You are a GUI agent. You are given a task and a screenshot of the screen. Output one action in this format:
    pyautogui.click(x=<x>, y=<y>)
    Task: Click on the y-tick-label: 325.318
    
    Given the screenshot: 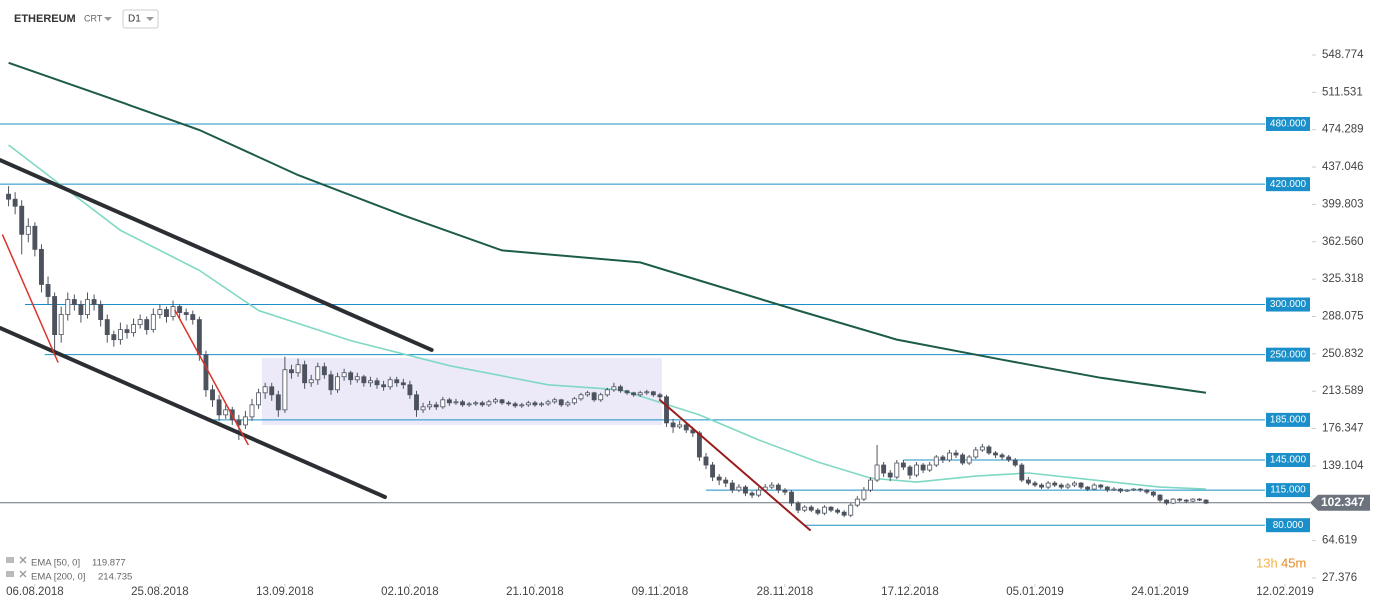 What is the action you would take?
    pyautogui.click(x=1343, y=279)
    